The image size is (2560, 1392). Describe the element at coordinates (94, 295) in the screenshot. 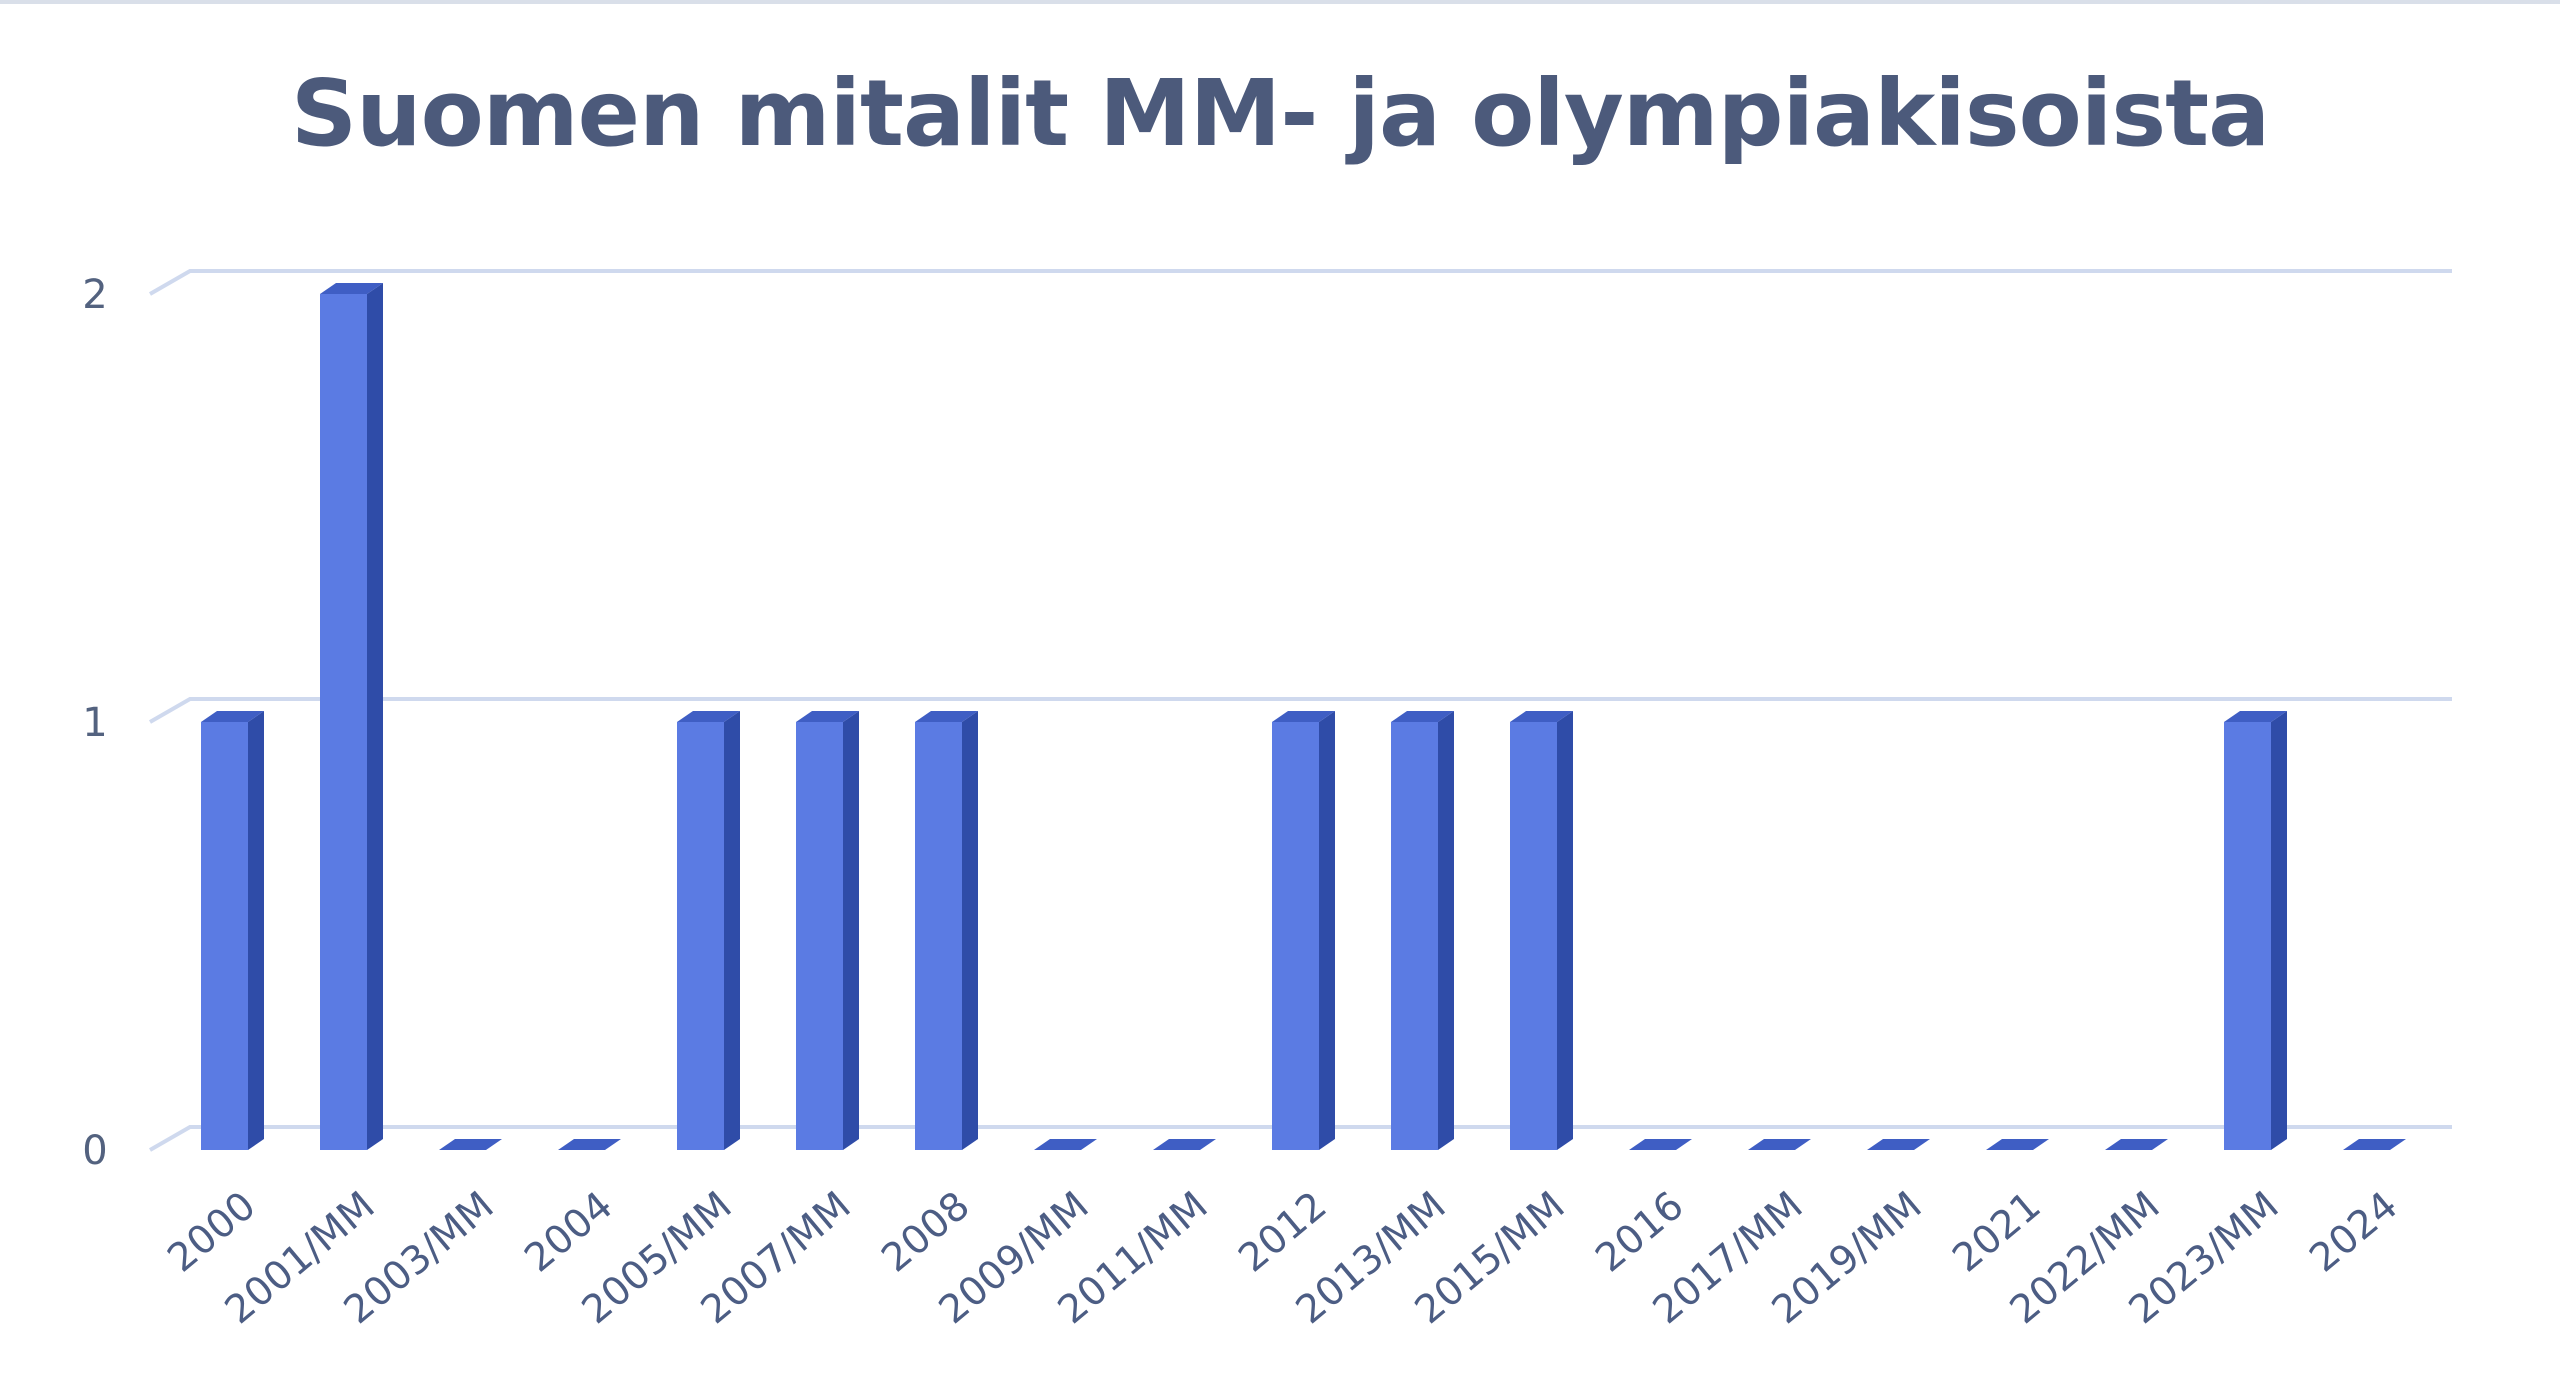

I see `y-tick-label: 2` at that location.